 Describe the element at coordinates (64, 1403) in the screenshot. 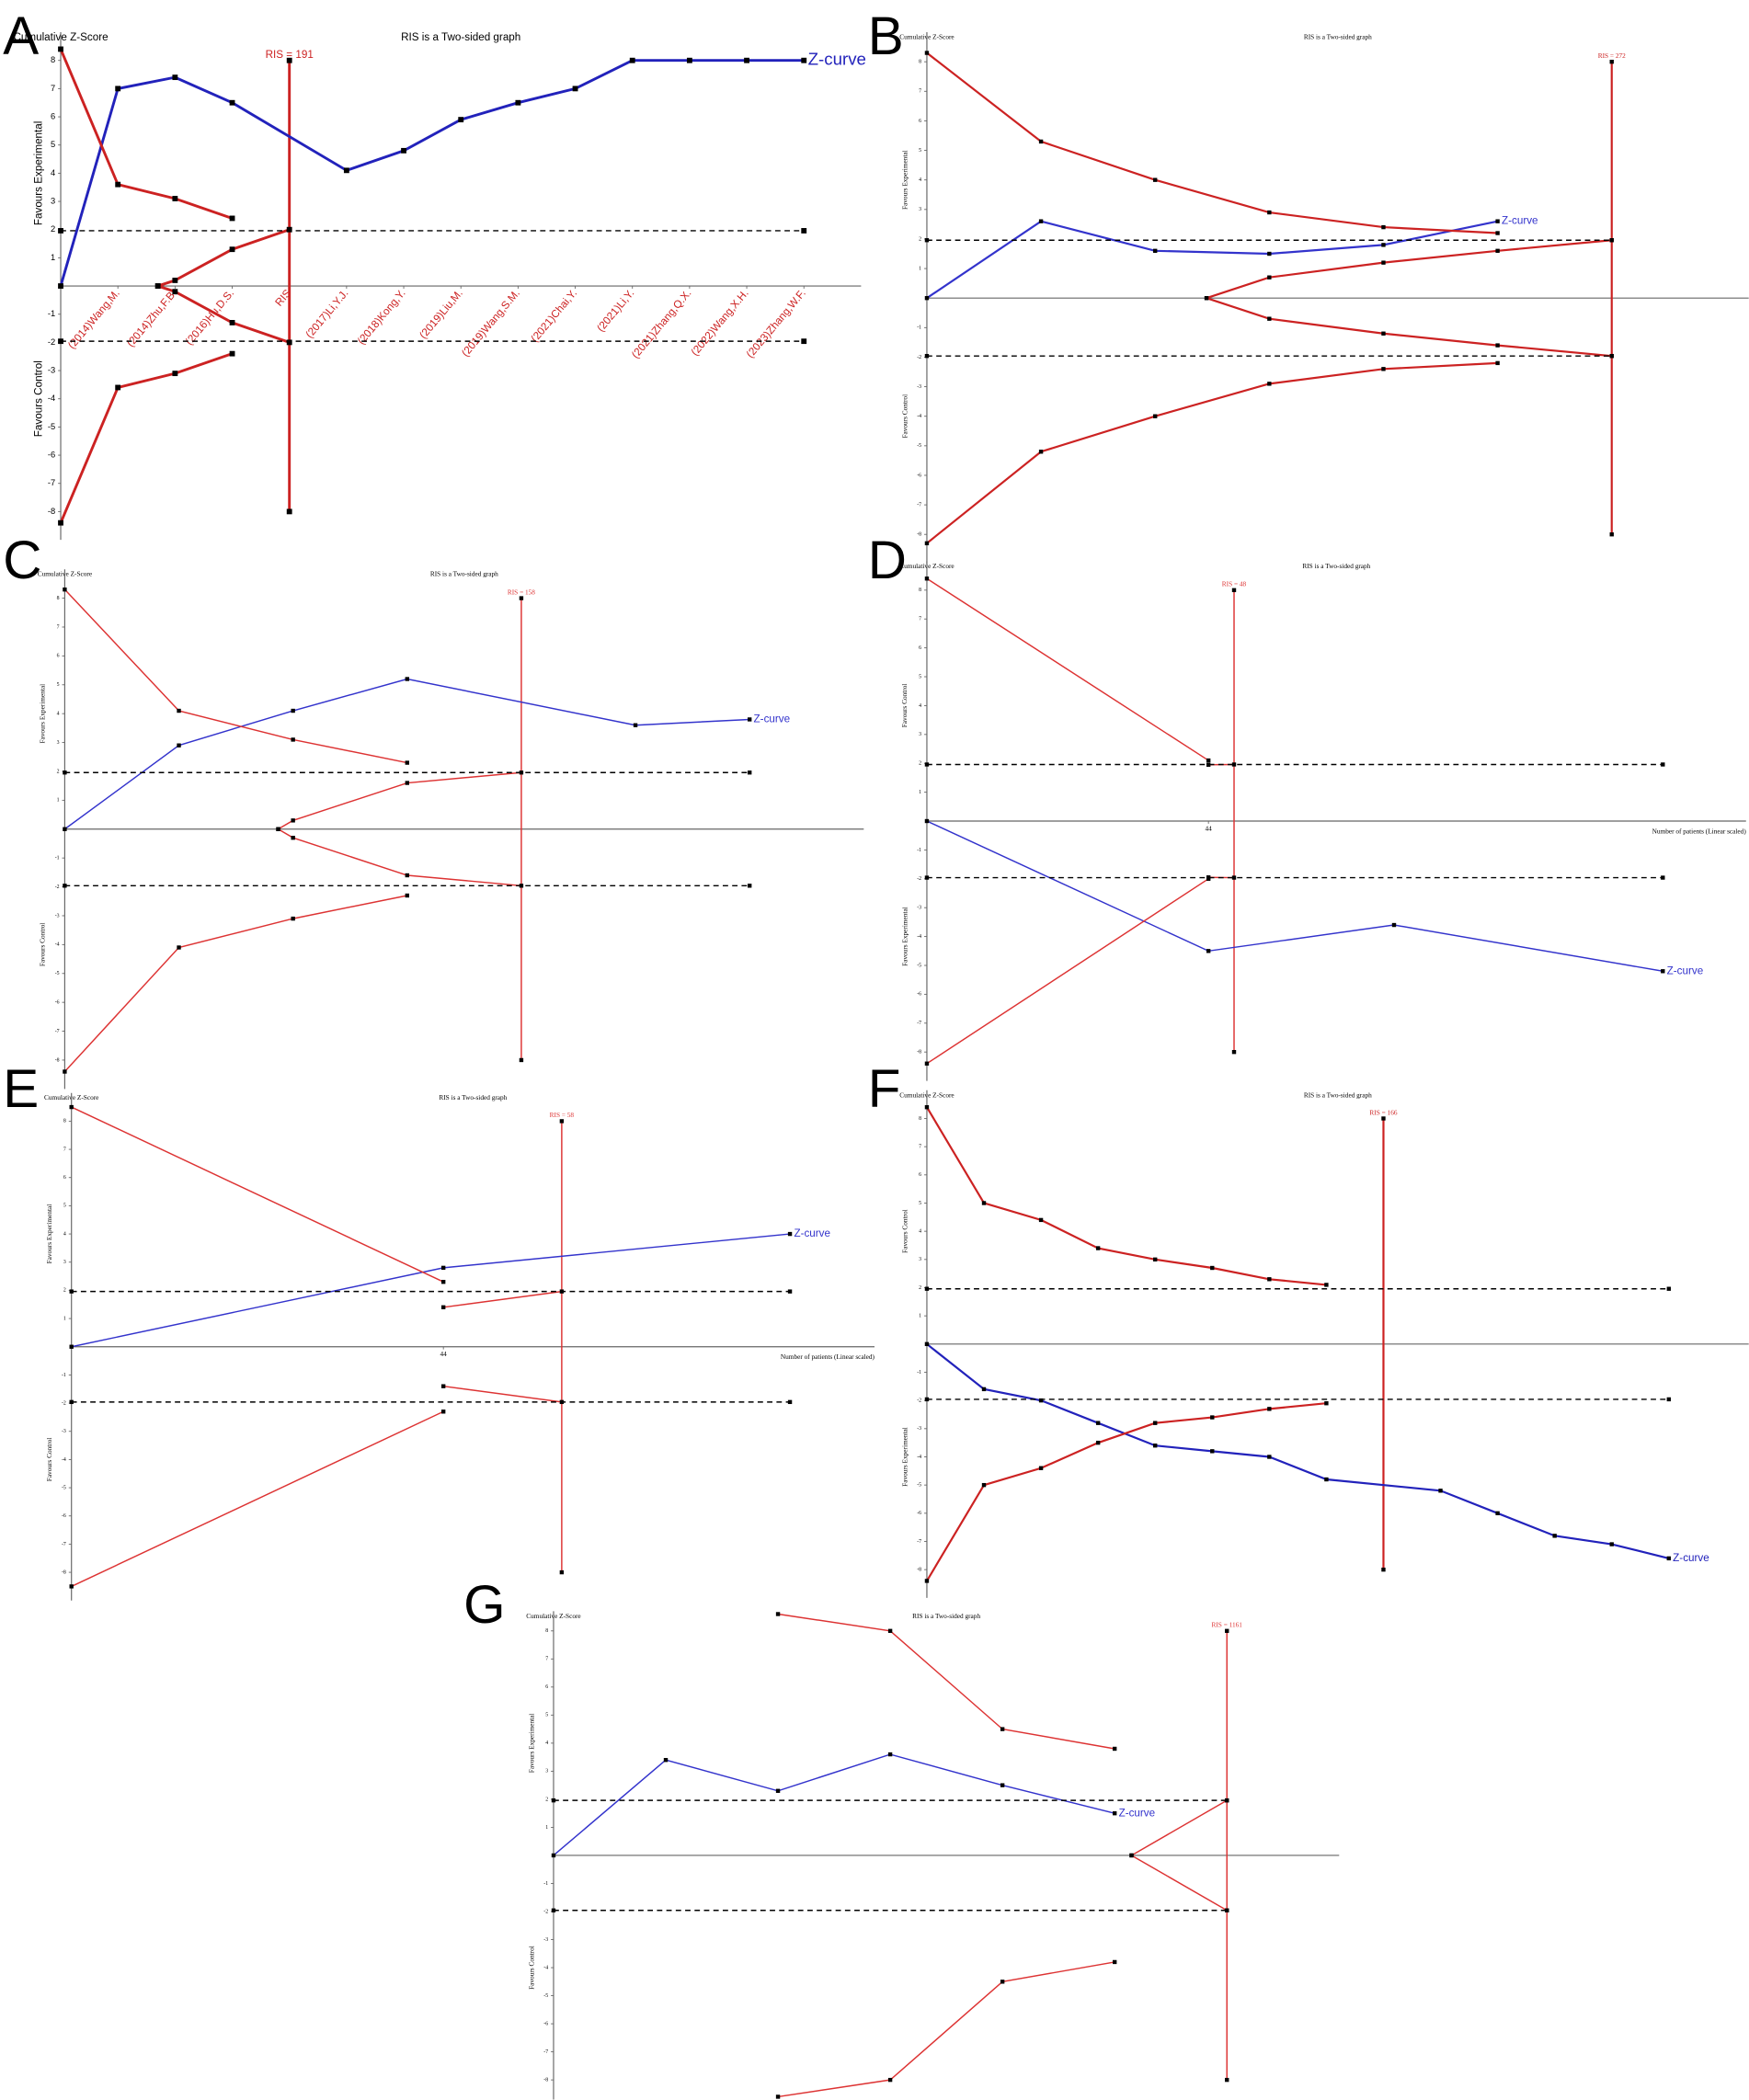

I see `y-tick-label: -2` at that location.